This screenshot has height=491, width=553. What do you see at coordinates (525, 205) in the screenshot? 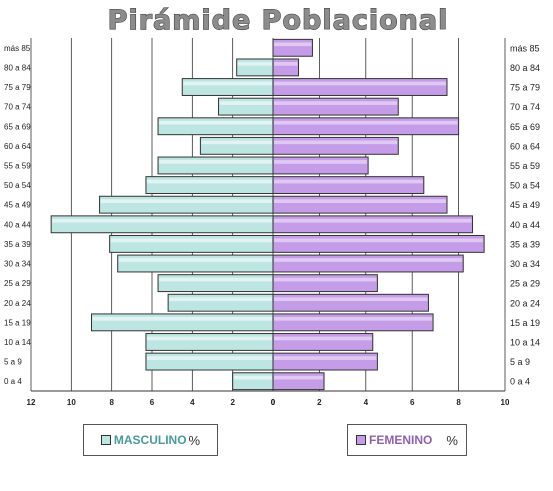
I see `age-label-right: 45 a 49` at bounding box center [525, 205].